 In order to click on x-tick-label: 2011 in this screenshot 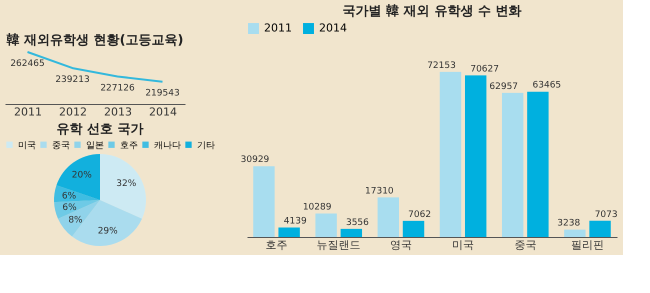, I will do `click(28, 112)`.